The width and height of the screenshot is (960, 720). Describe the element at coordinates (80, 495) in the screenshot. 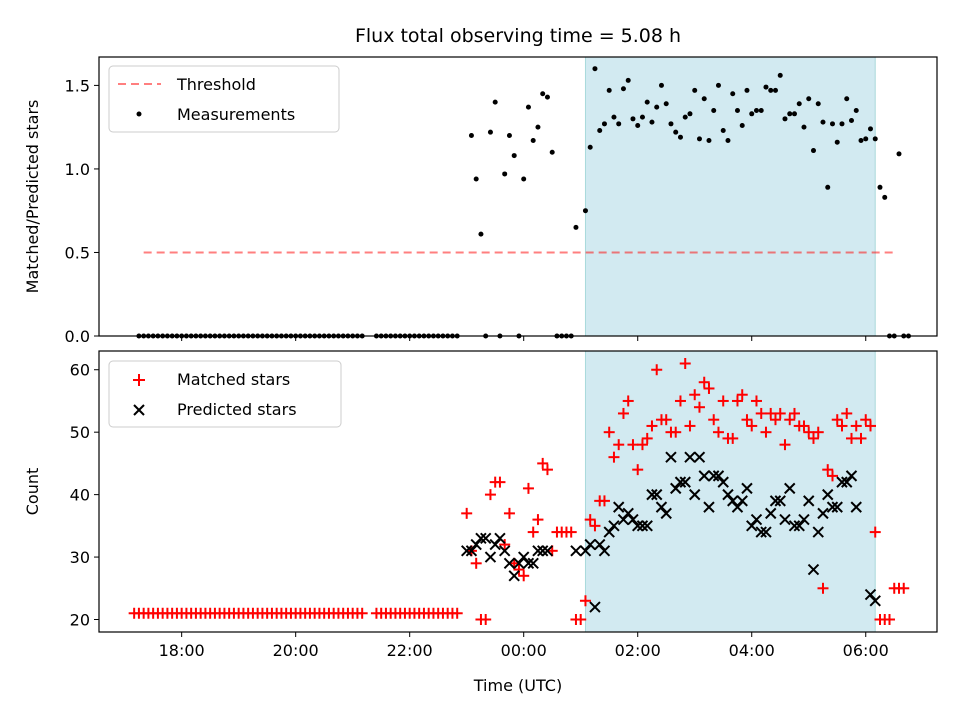

I see `y-tick-label: 40` at that location.